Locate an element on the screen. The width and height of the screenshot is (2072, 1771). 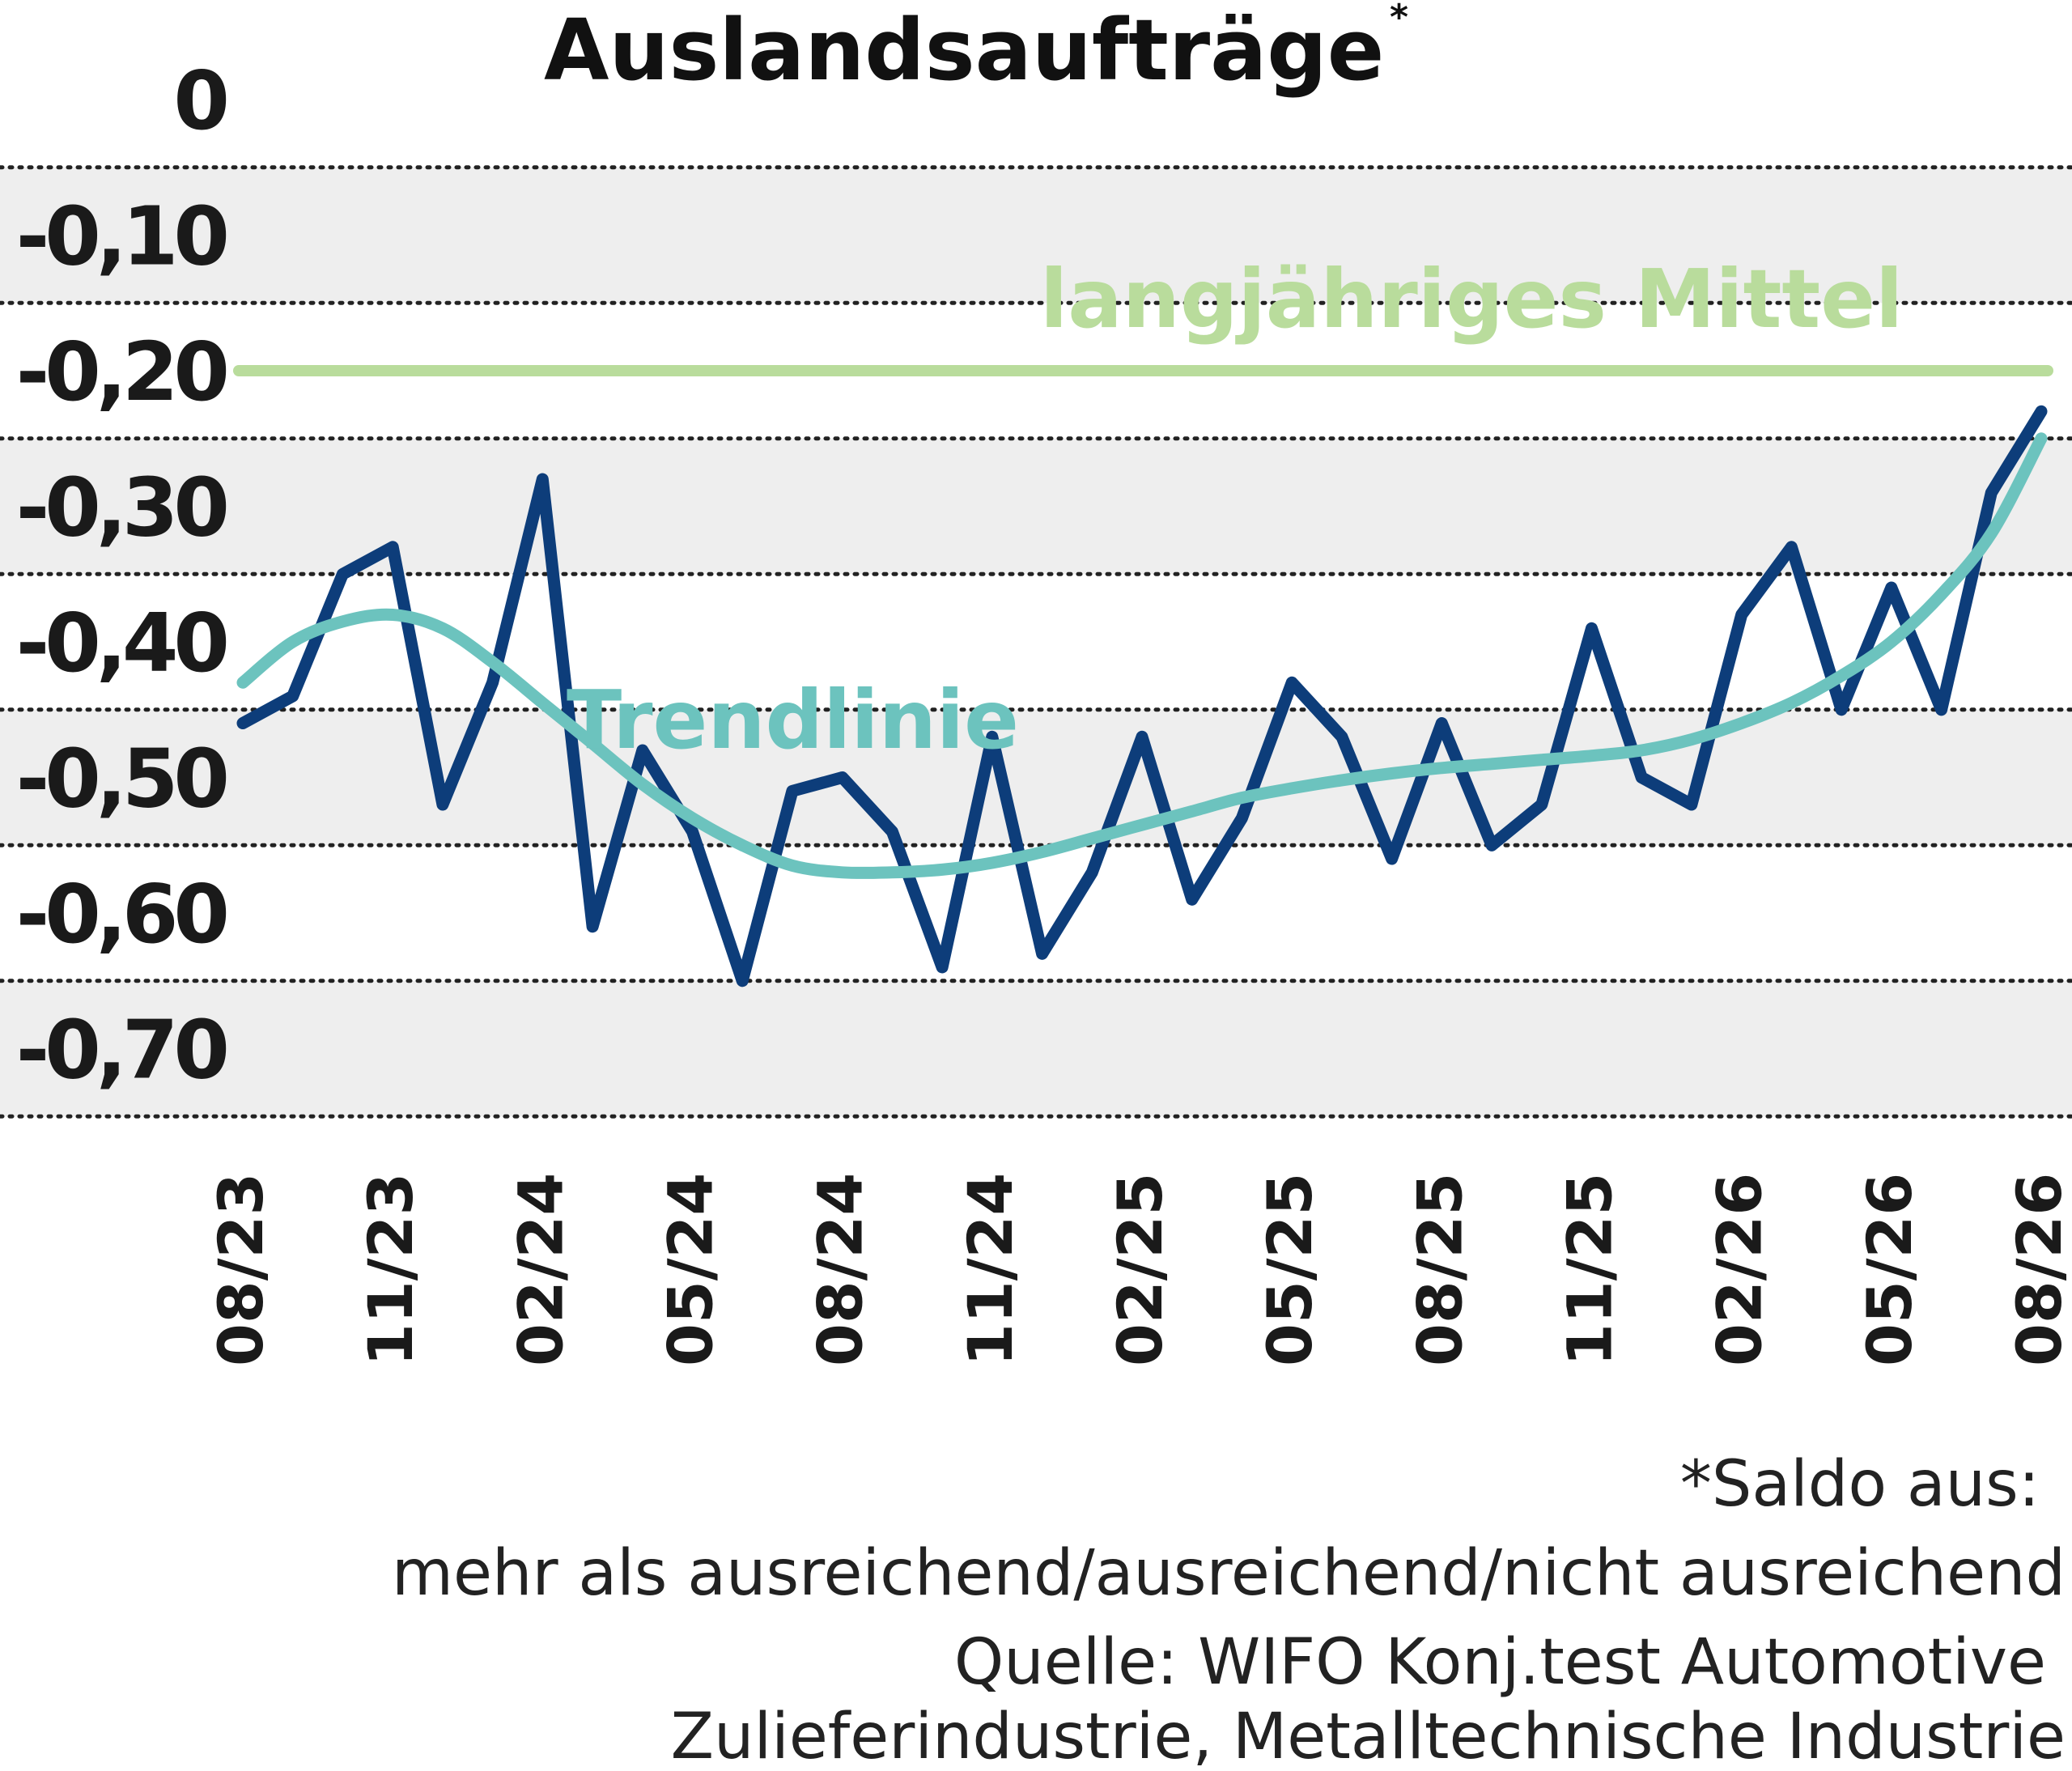
y-tick-label: -0,40 is located at coordinates (121, 643).